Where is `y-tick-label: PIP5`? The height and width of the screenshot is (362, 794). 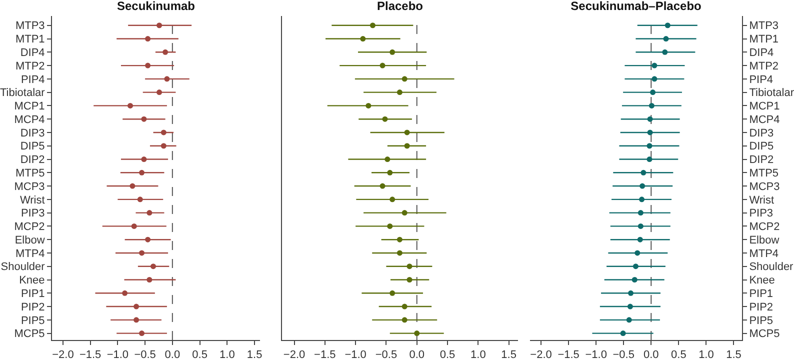 y-tick-label: PIP5 is located at coordinates (761, 320).